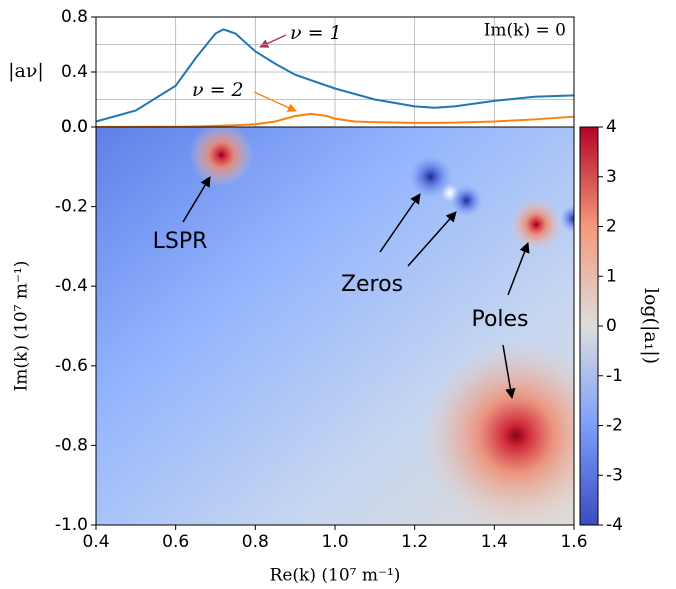  Describe the element at coordinates (334, 542) in the screenshot. I see `x-tick-label: 1.0` at that location.